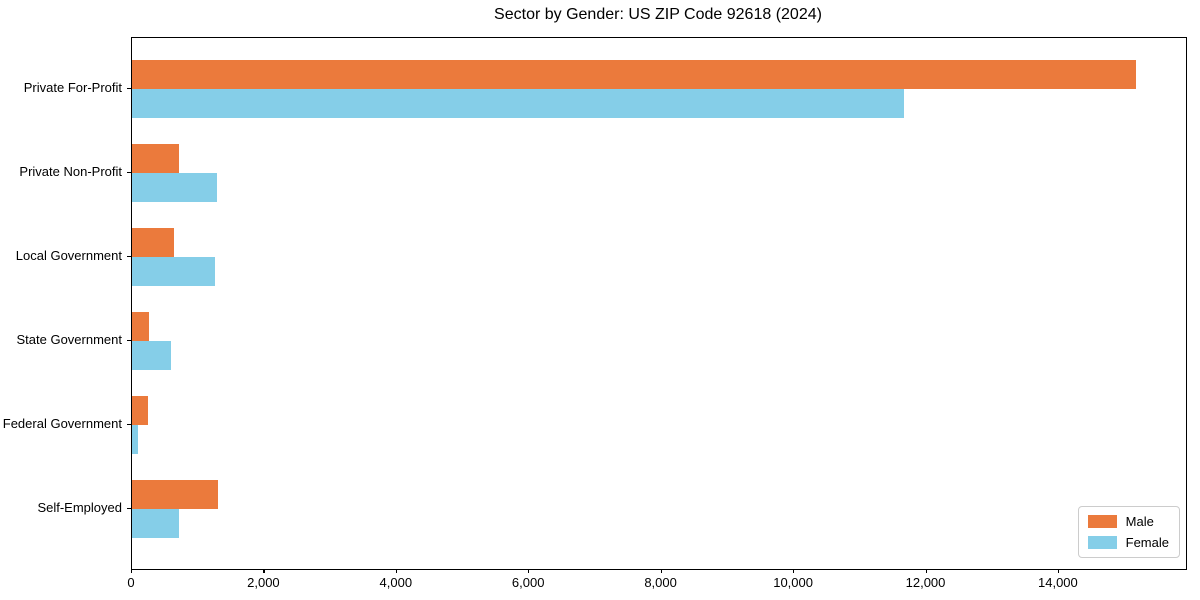 This screenshot has width=1200, height=600. Describe the element at coordinates (1102, 542) in the screenshot. I see `legend-swatch-female` at that location.